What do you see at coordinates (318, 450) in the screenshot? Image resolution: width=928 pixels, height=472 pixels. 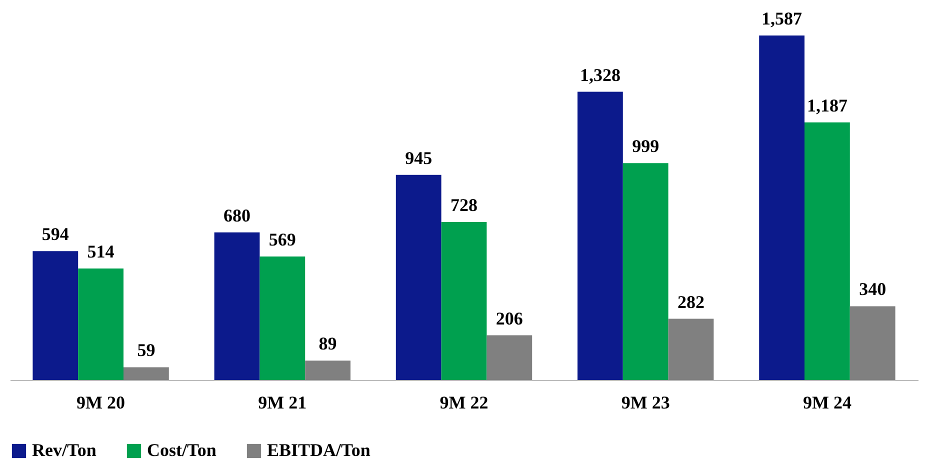 I see `legend-label: EBITDA/Ton` at bounding box center [318, 450].